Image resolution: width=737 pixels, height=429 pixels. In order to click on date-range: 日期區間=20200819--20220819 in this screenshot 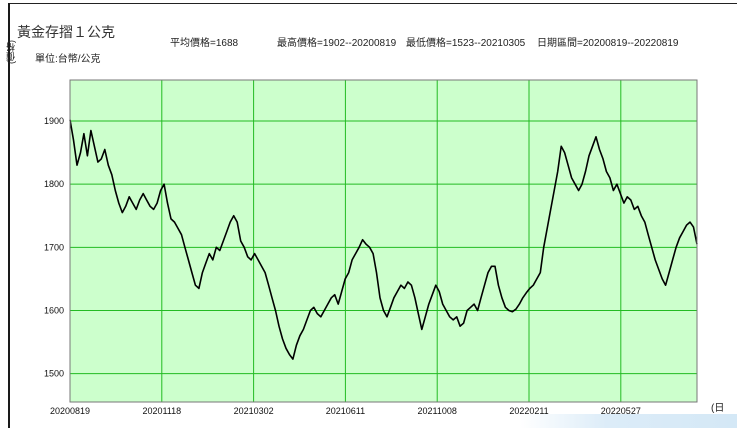, I will do `click(608, 43)`.